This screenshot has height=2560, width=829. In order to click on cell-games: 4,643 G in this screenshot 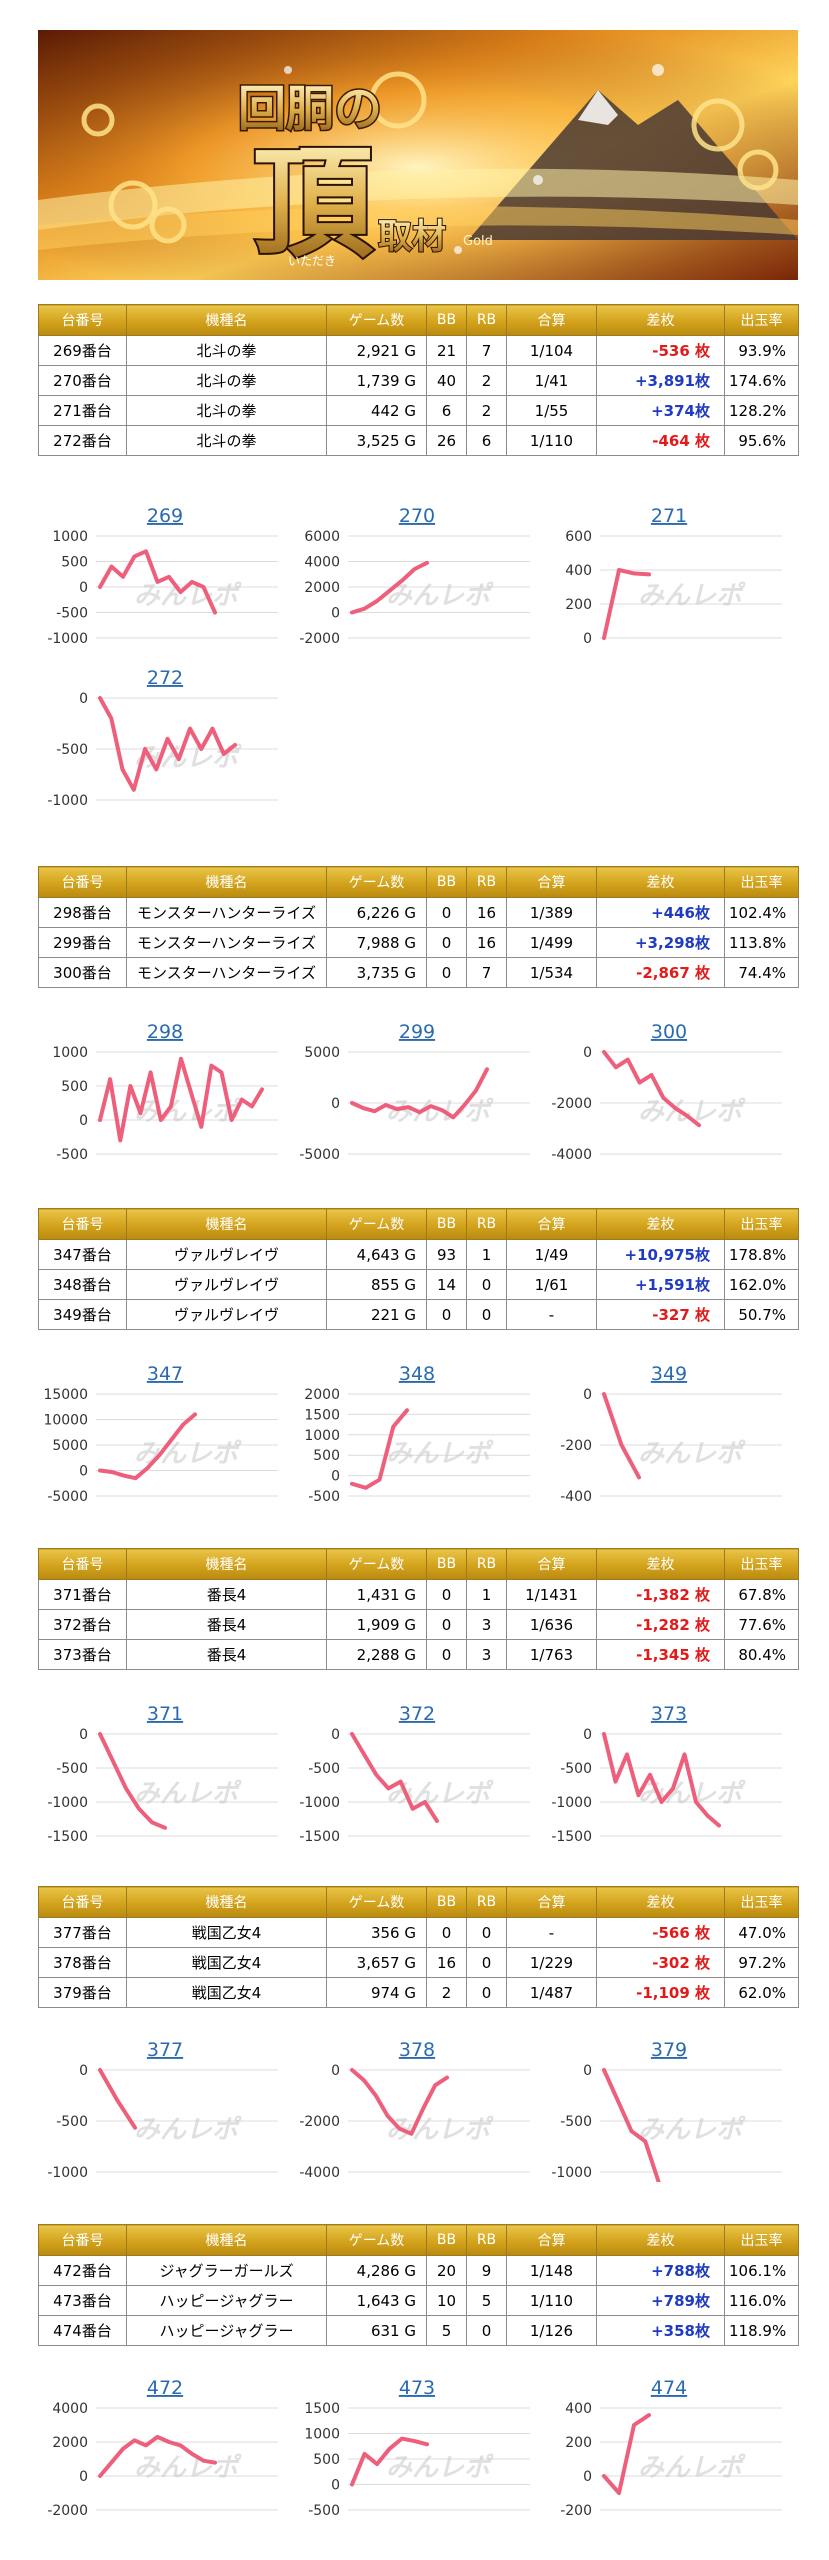, I will do `click(376, 1254)`.